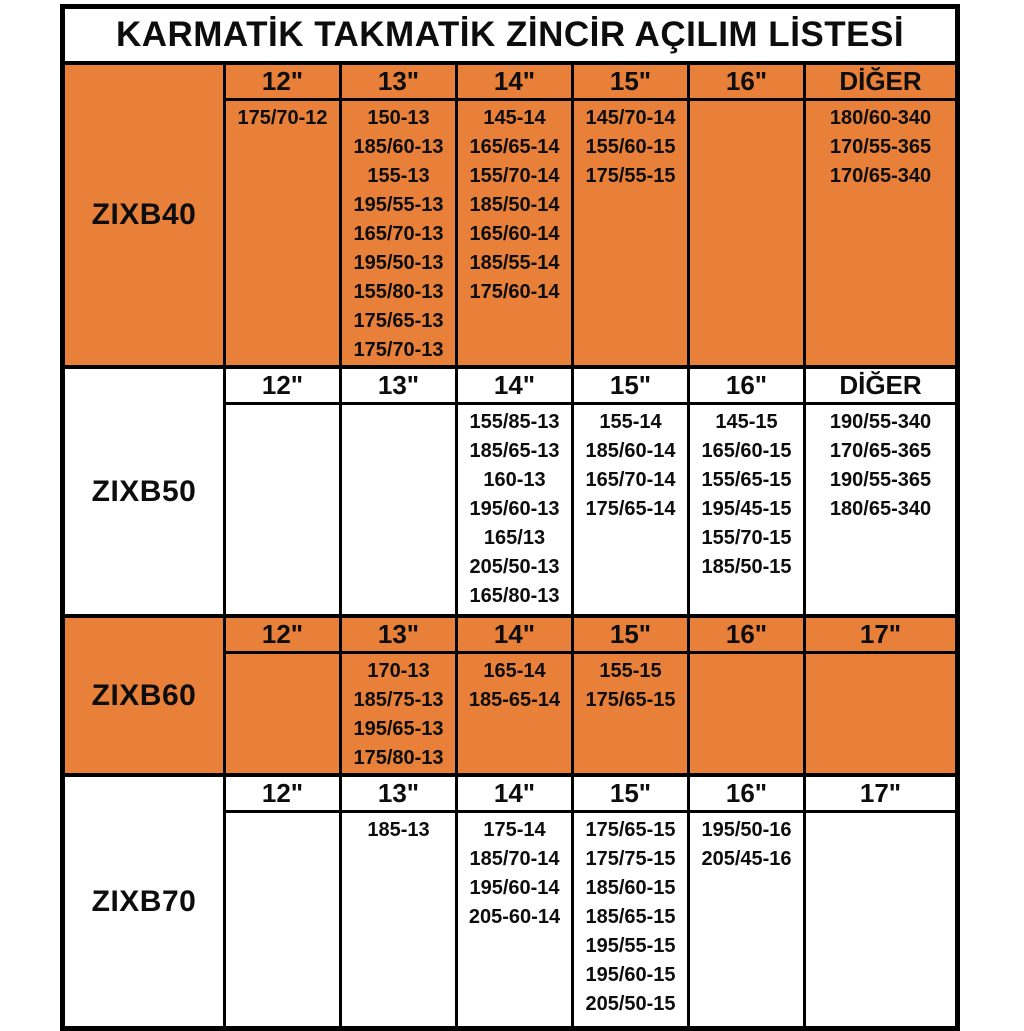  Describe the element at coordinates (514, 292) in the screenshot. I see `tire-size-value: 175/60-14` at that location.